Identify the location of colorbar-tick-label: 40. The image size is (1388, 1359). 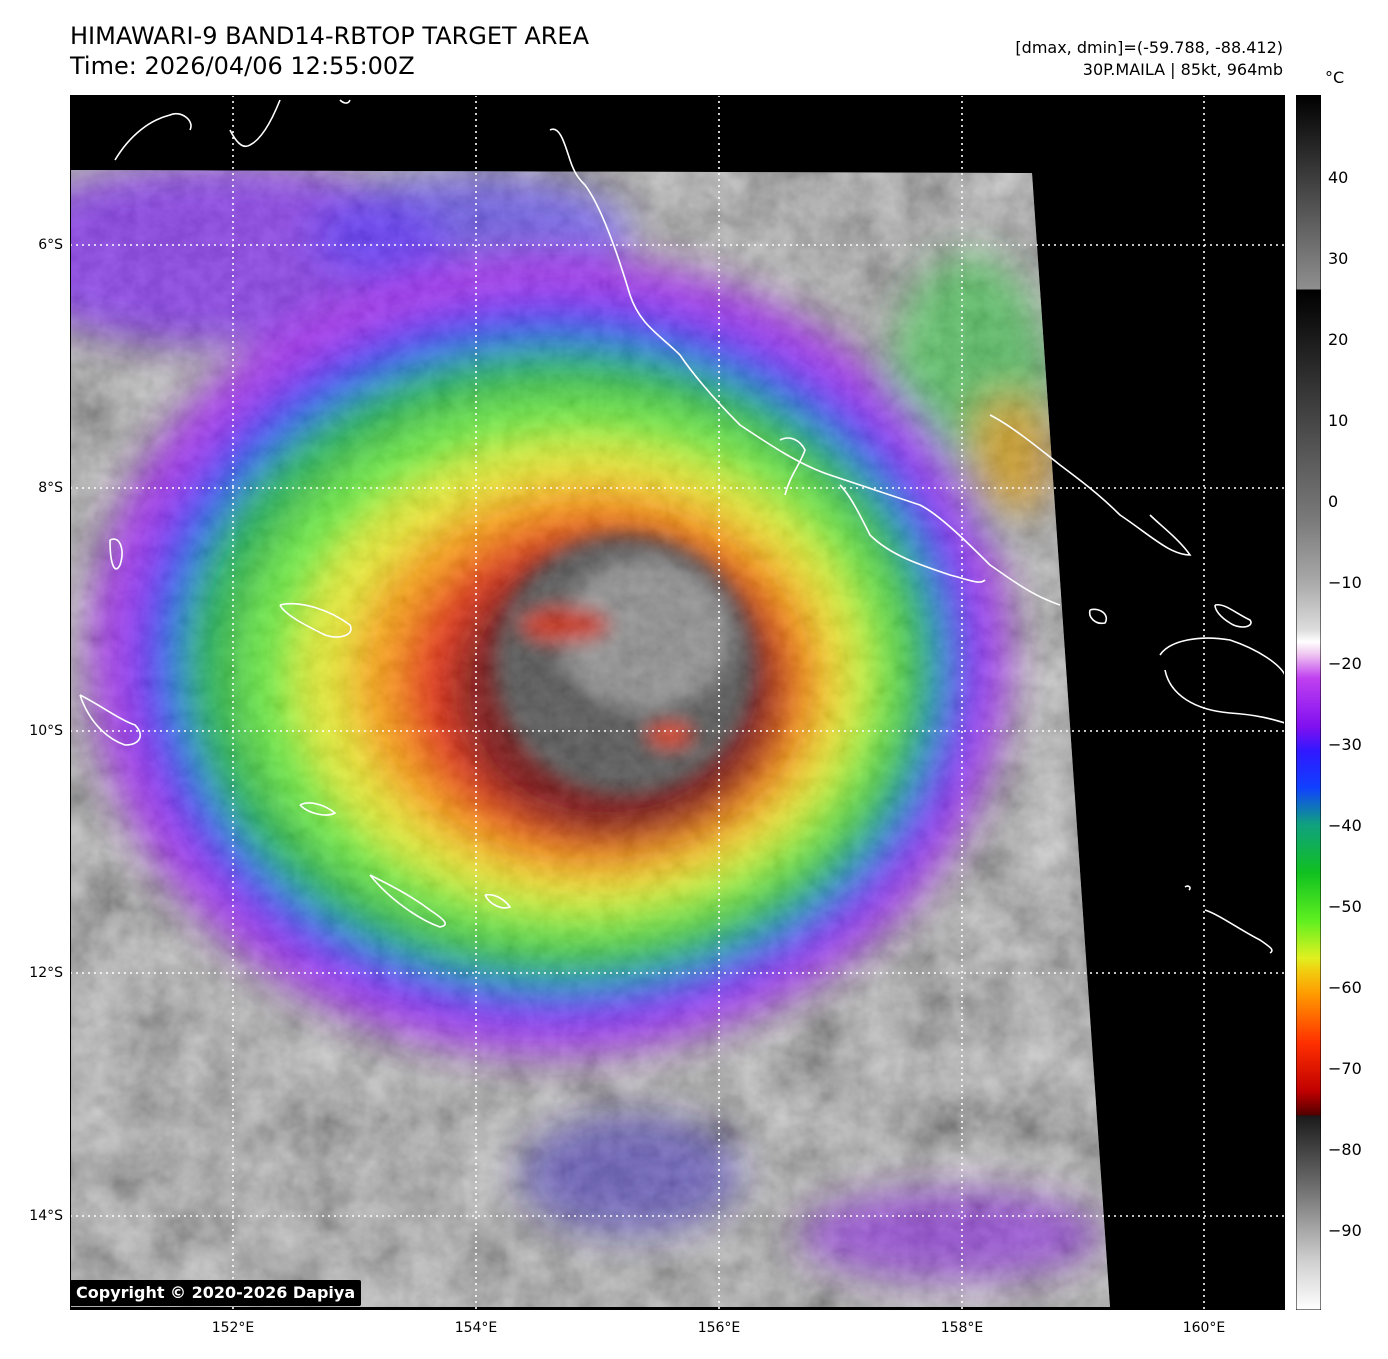
(1338, 177).